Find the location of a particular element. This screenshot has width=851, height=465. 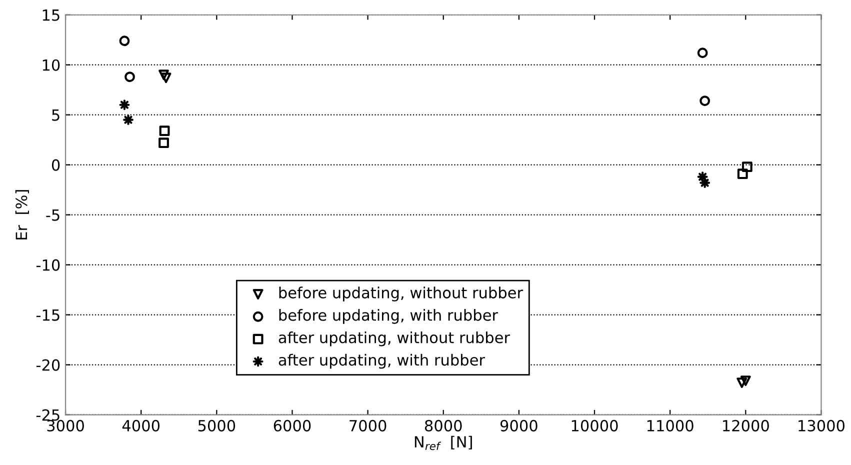

y-tick-label: 10 is located at coordinates (51, 65).